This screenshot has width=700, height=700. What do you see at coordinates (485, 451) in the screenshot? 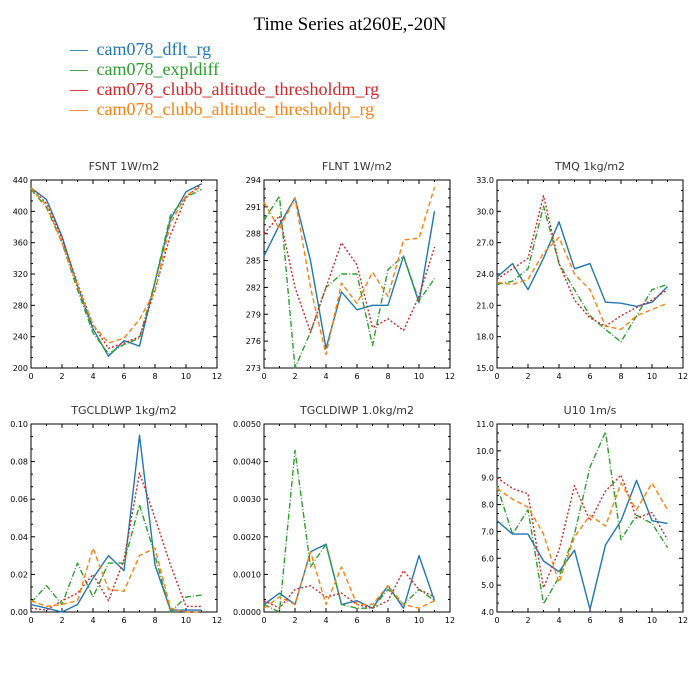
I see `y-tick-label: 10.0` at bounding box center [485, 451].